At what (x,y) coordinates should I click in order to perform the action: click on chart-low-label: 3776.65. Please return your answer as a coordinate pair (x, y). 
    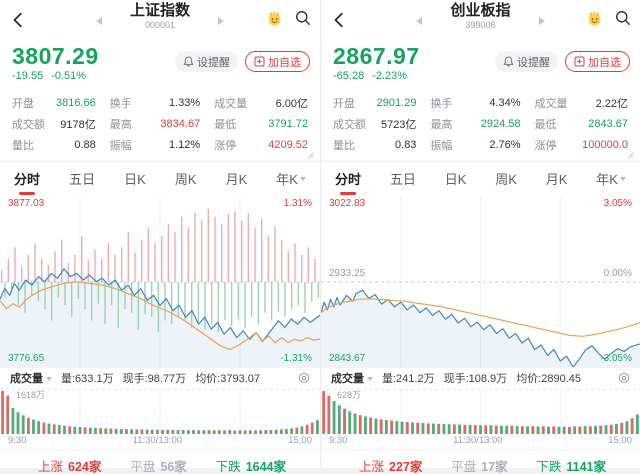
    Looking at the image, I should click on (26, 358).